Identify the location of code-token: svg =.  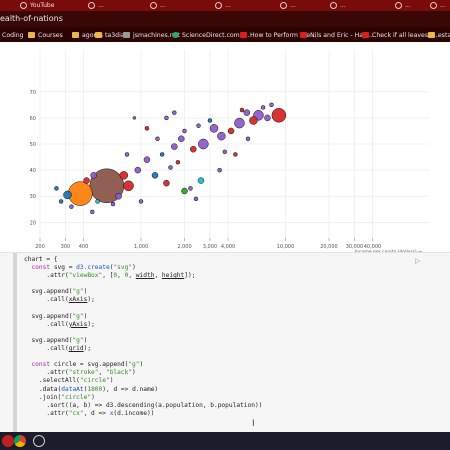
(63, 268).